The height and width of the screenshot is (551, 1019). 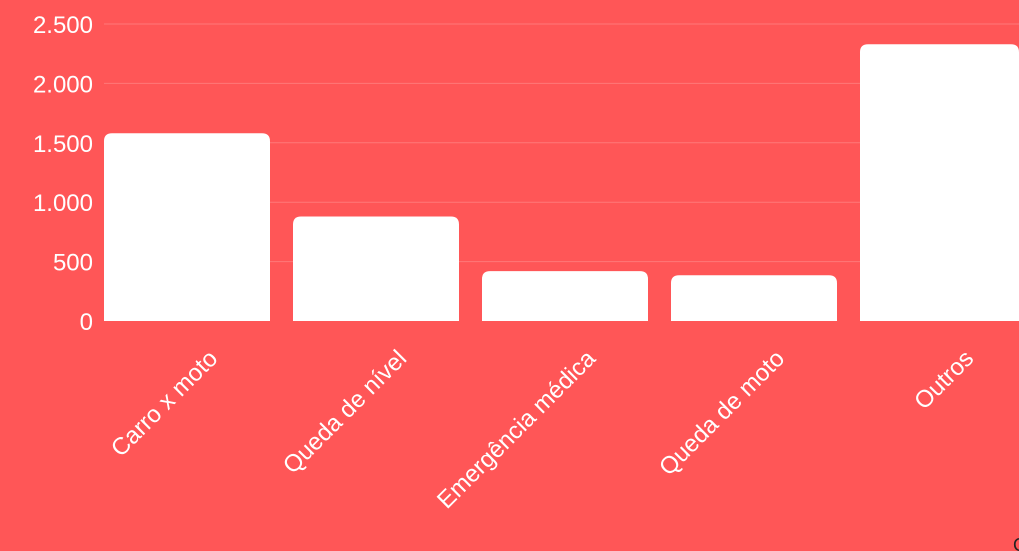 What do you see at coordinates (73, 263) in the screenshot?
I see `y-tick-label: 500` at bounding box center [73, 263].